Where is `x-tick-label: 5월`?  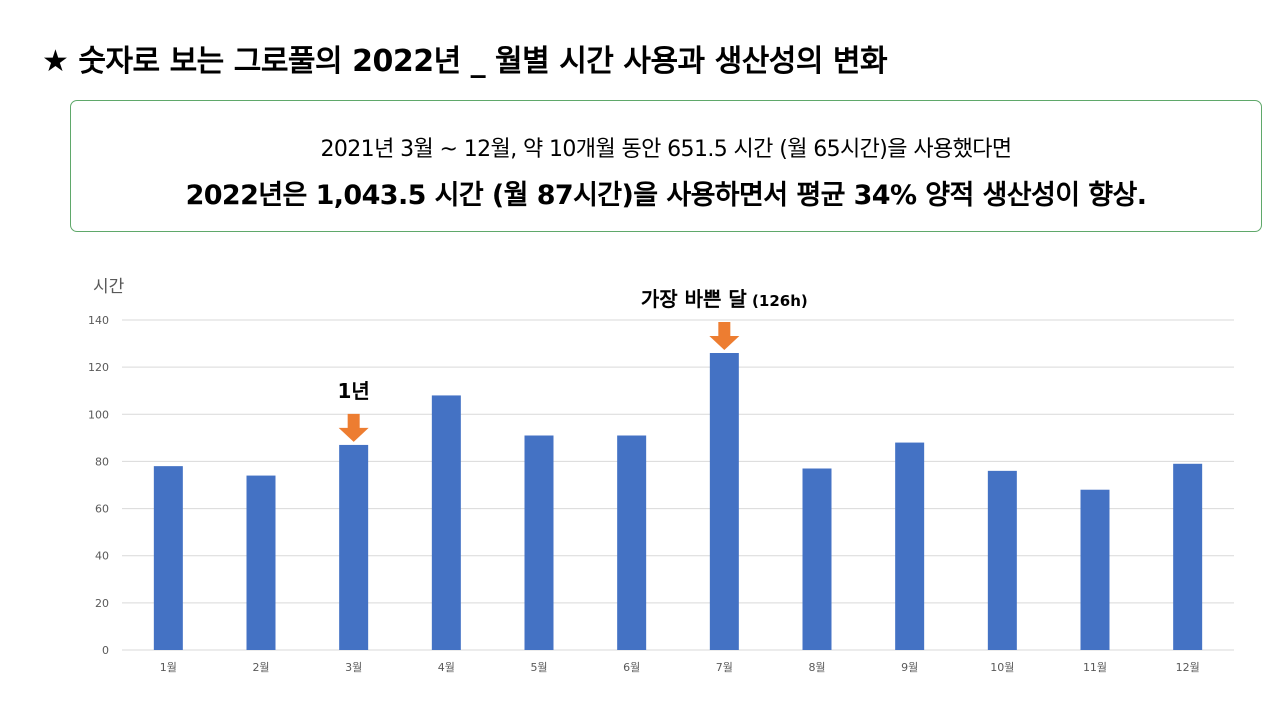
x-tick-label: 5월 is located at coordinates (538, 667).